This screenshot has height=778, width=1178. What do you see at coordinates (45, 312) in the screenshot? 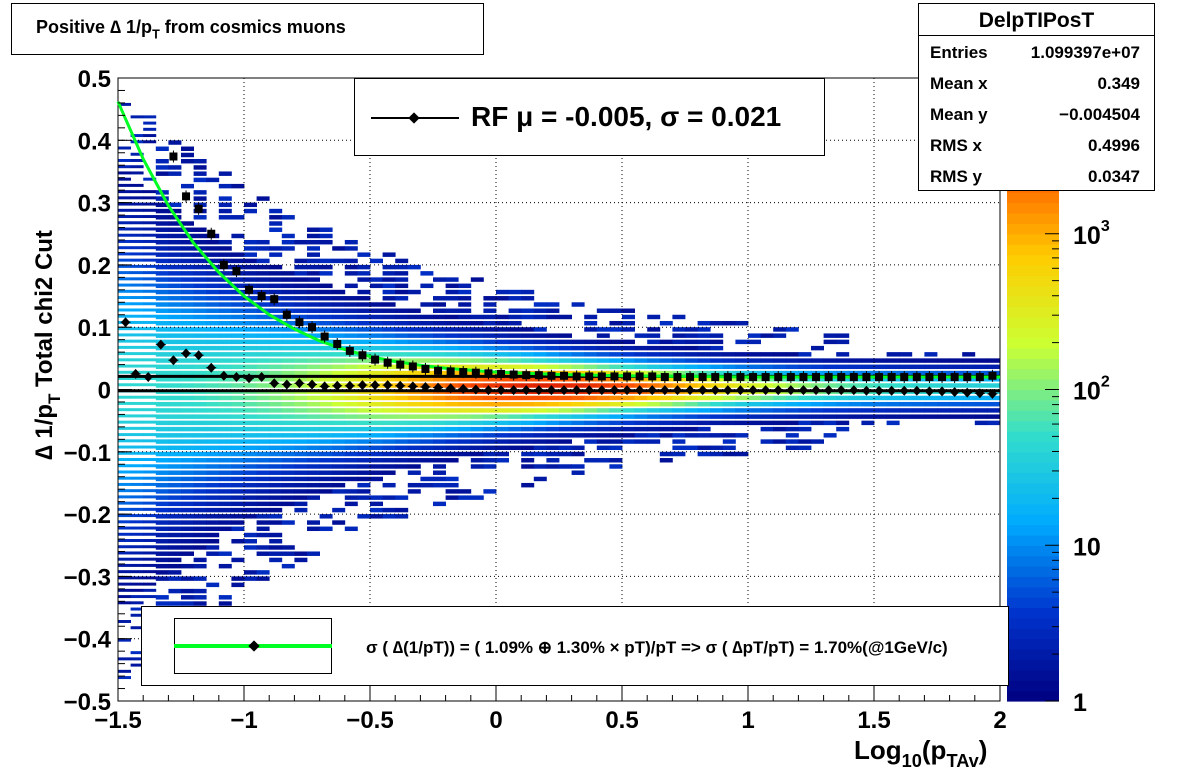
I see `y-title-c: Total chi2 Cut` at bounding box center [45, 312].